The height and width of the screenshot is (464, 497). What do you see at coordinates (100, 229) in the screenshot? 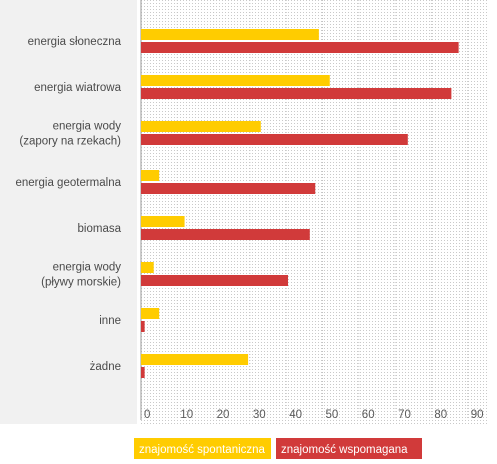
I see `category-label: biomasa` at bounding box center [100, 229].